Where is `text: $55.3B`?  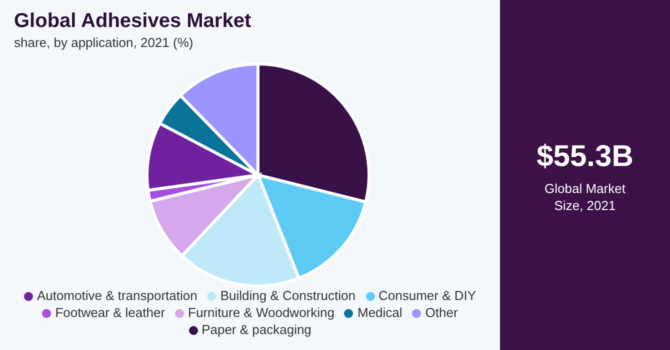
text: $55.3B is located at coordinates (585, 157).